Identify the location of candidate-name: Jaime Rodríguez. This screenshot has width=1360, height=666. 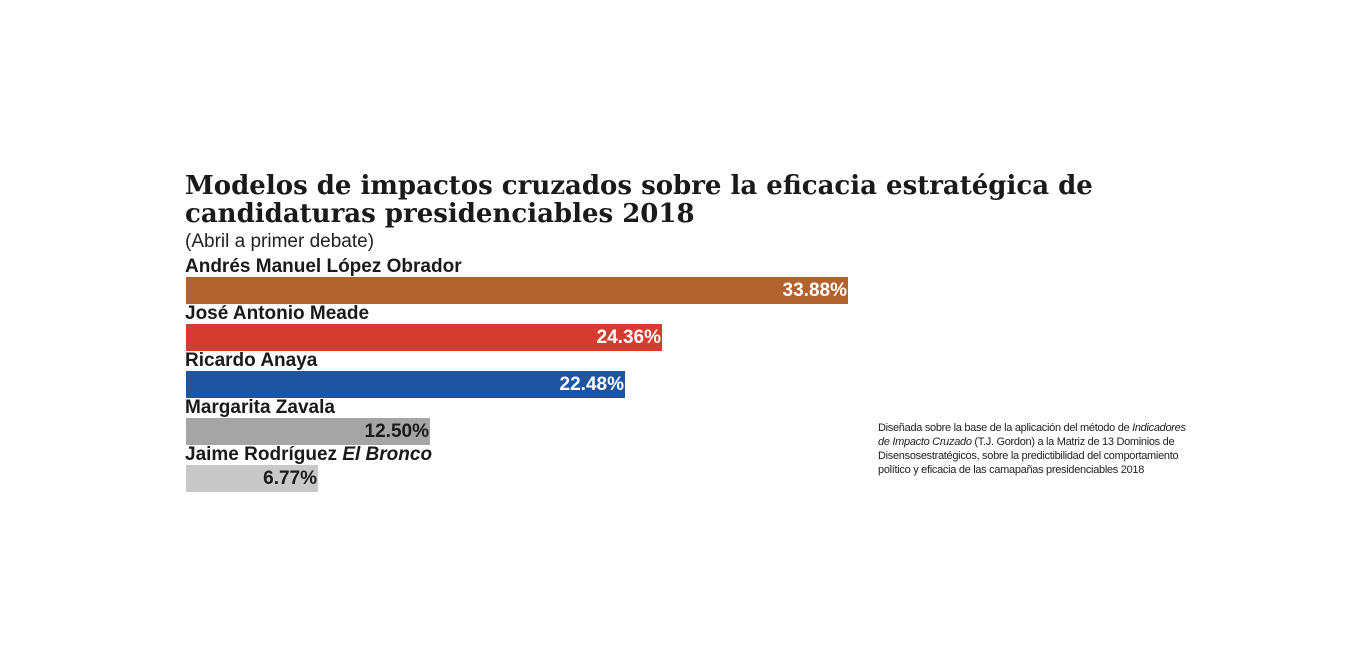
(261, 454).